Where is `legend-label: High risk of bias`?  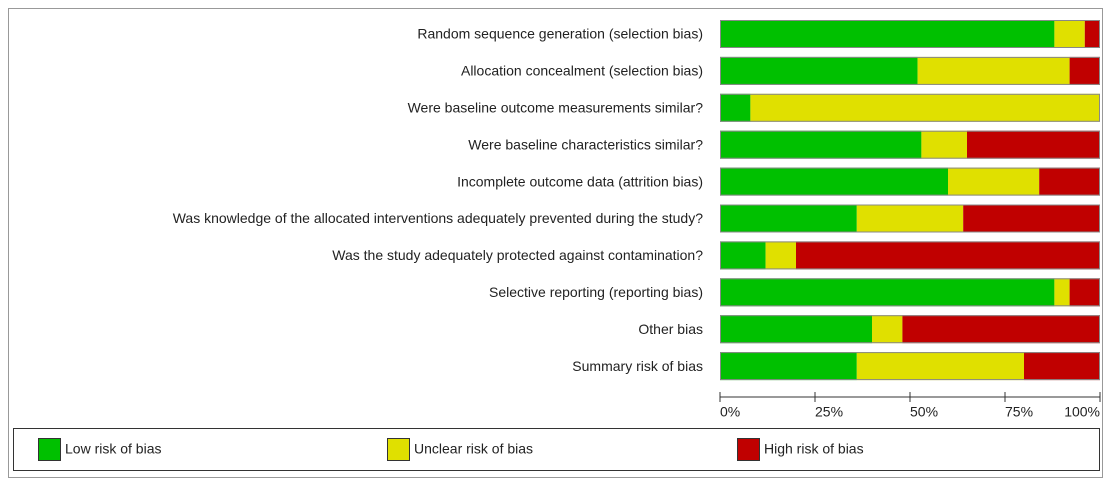 legend-label: High risk of bias is located at coordinates (814, 449).